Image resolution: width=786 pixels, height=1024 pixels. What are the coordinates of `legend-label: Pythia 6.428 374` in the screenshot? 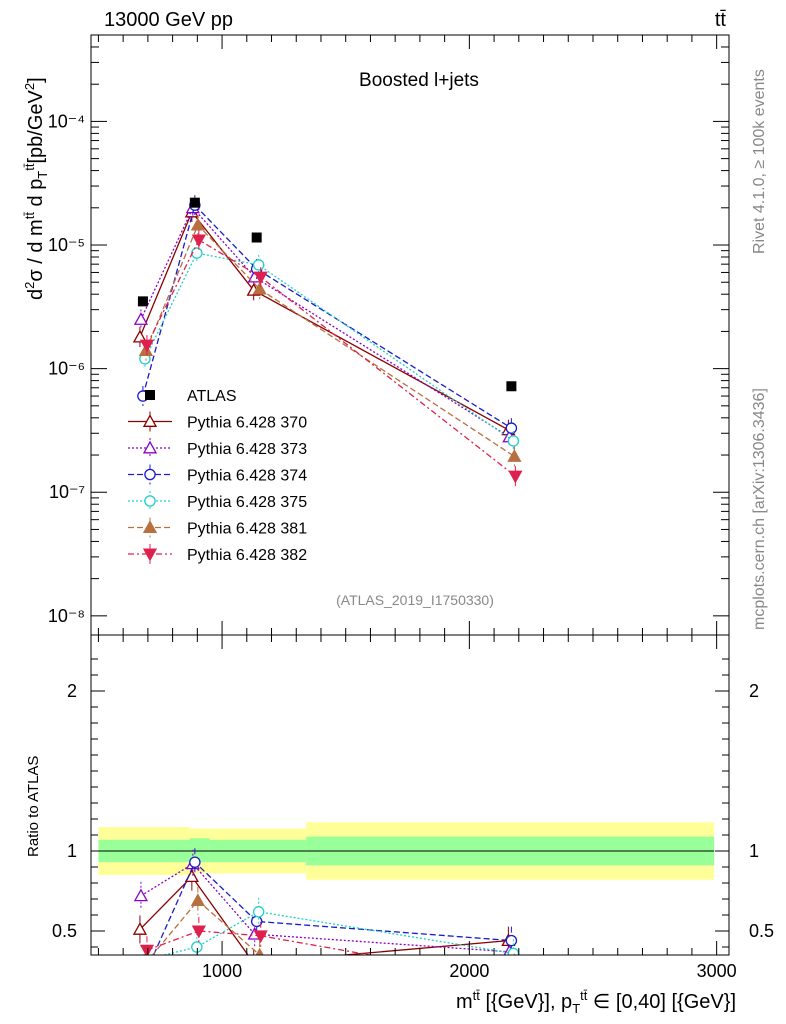 It's located at (247, 476).